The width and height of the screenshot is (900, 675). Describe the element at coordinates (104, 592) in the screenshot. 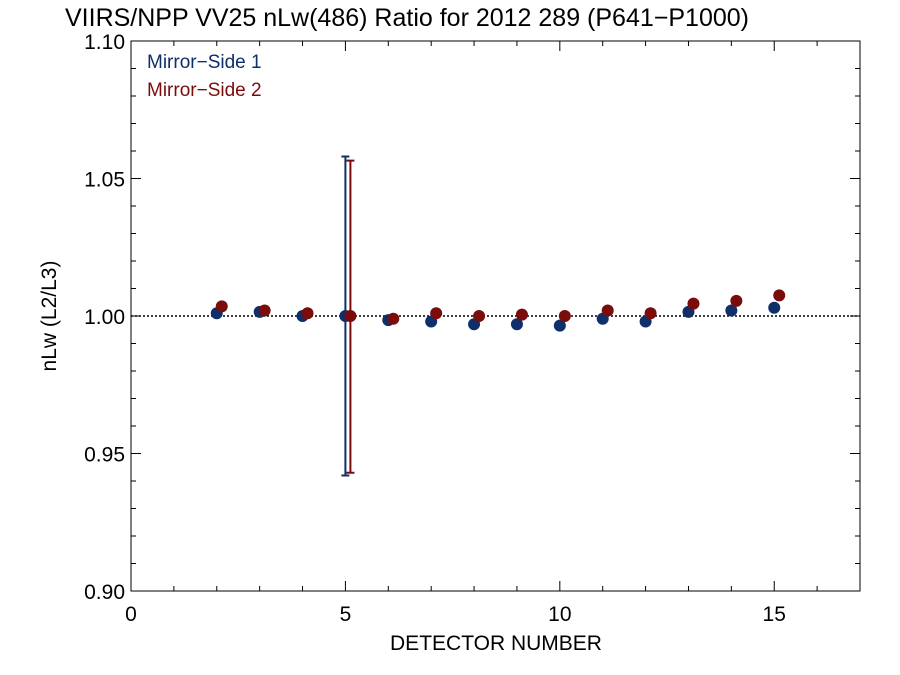

I see `y-tick-label: 0.90` at that location.